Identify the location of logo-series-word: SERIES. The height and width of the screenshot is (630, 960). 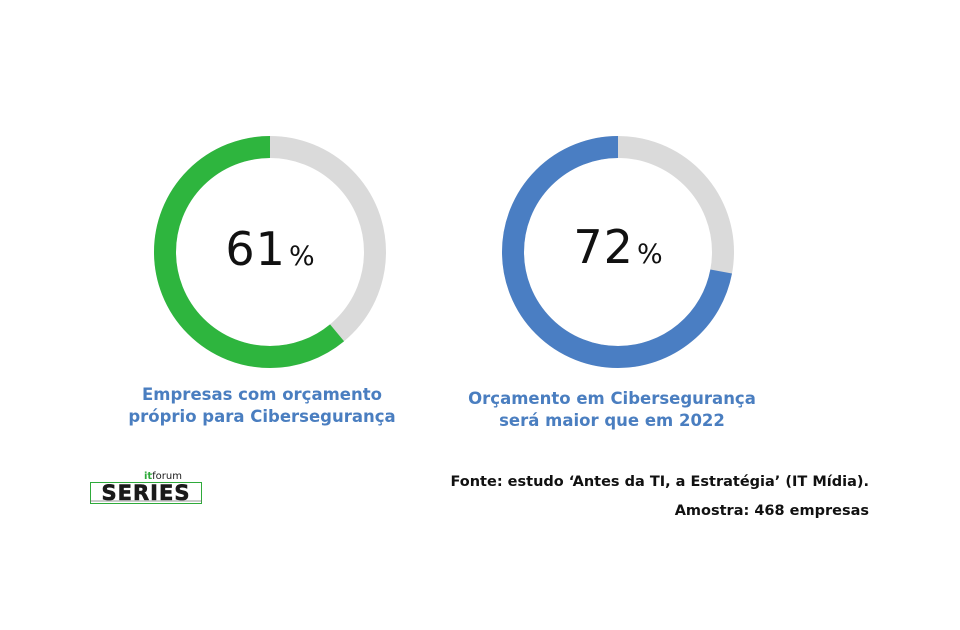
(146, 493).